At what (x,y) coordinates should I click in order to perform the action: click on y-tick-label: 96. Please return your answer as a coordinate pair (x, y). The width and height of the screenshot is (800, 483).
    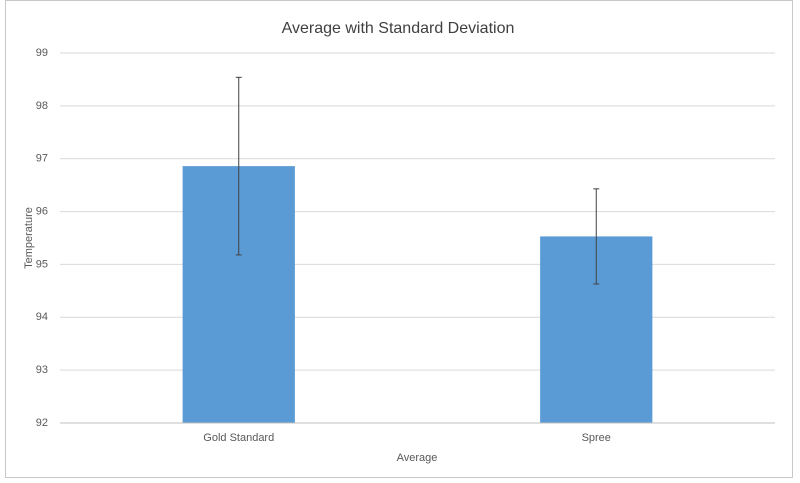
    Looking at the image, I should click on (42, 211).